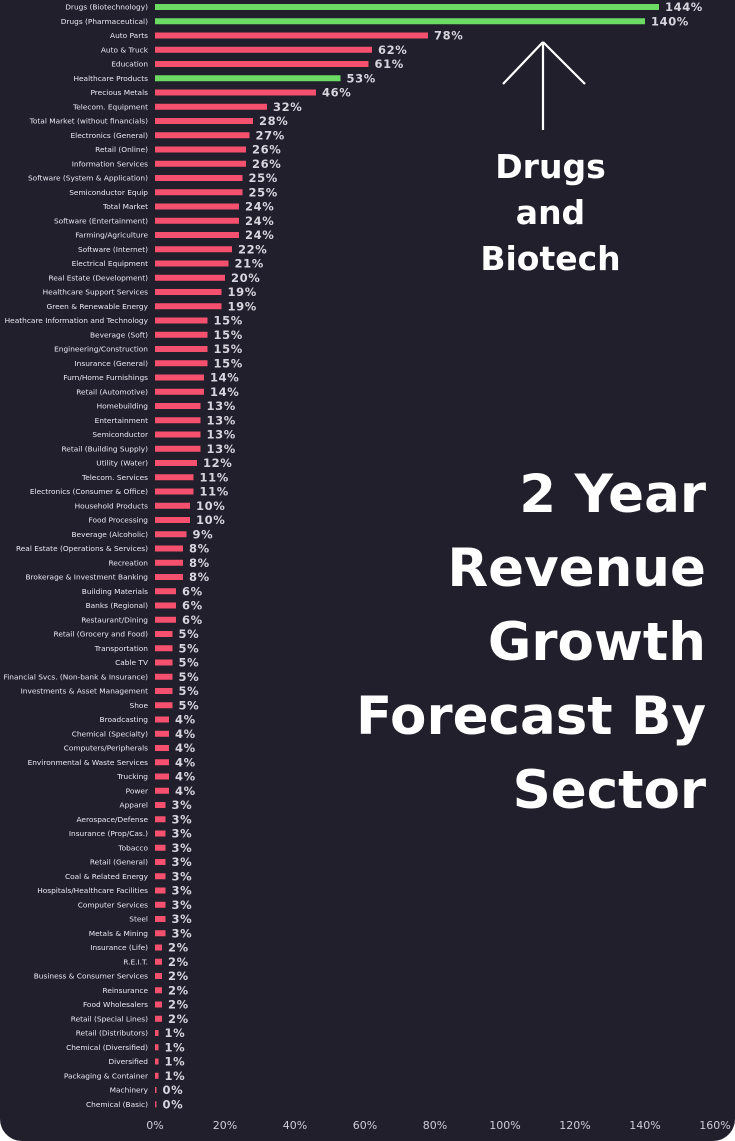 This screenshot has width=735, height=1141. I want to click on category-label: Electronics (Consumer & Office), so click(89, 491).